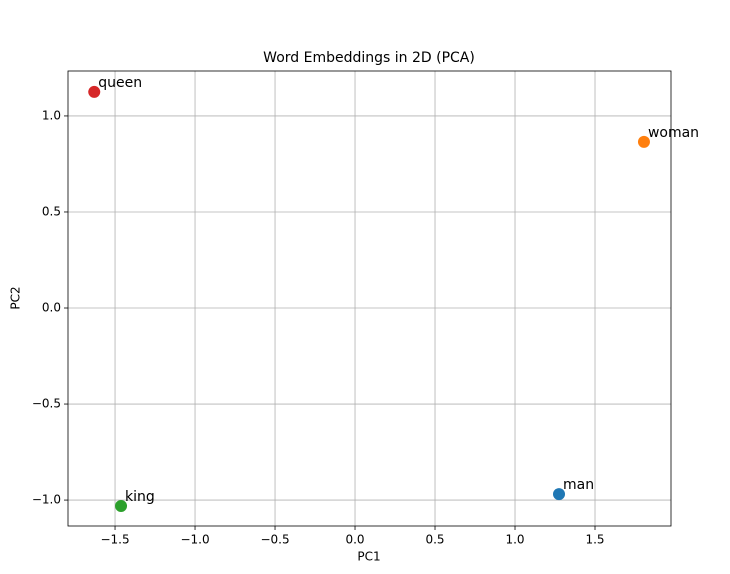 Image resolution: width=730 pixels, height=574 pixels. I want to click on y-tick-label: 0.5, so click(51, 211).